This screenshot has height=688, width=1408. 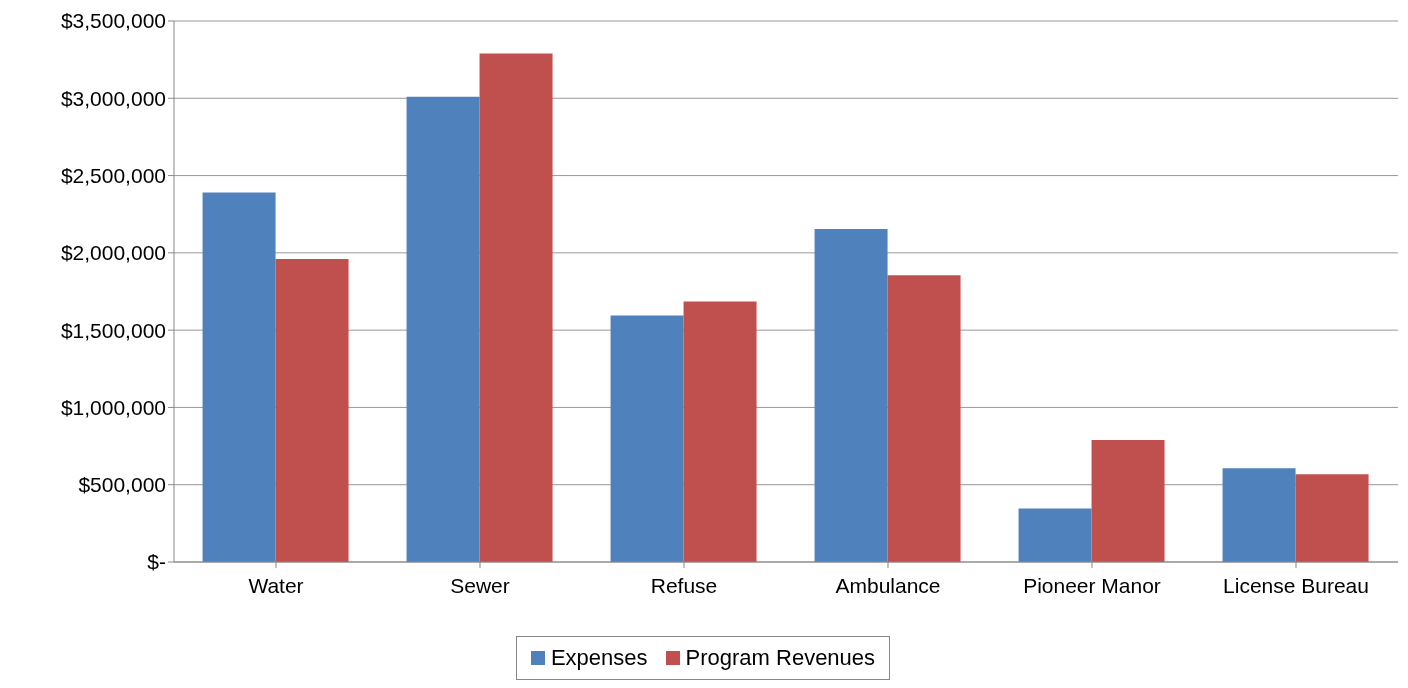 What do you see at coordinates (122, 485) in the screenshot?
I see `y-tick-label: $500,000` at bounding box center [122, 485].